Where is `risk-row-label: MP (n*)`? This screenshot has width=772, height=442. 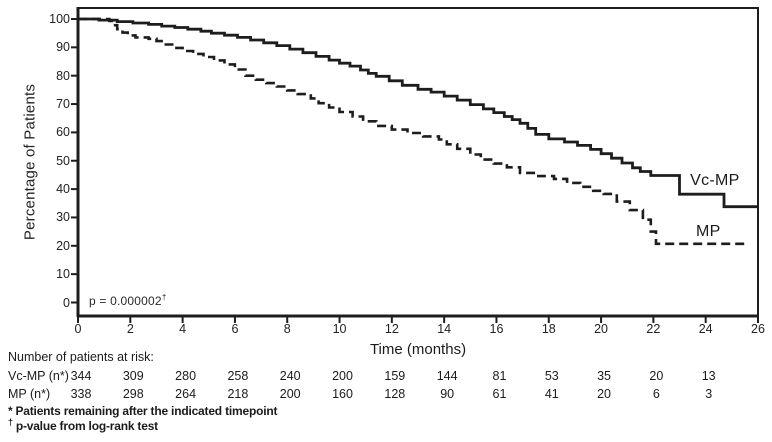
risk-row-label: MP (n*) is located at coordinates (29, 394).